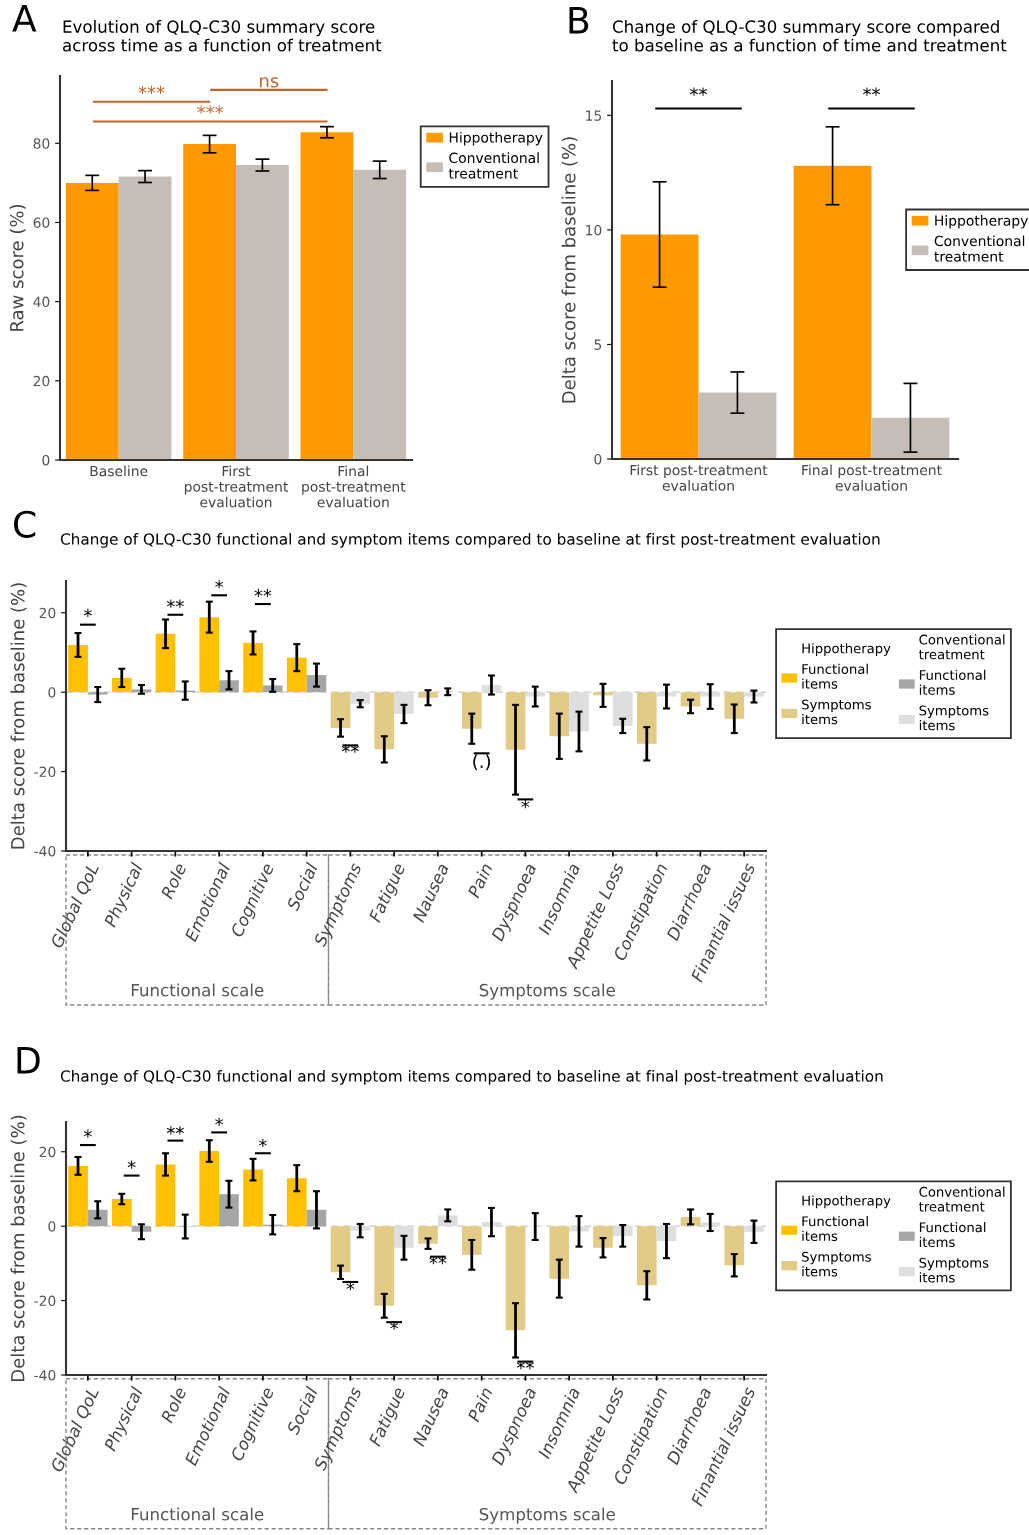 This screenshot has height=1535, width=1029. I want to click on y-tick-label: 15, so click(594, 115).